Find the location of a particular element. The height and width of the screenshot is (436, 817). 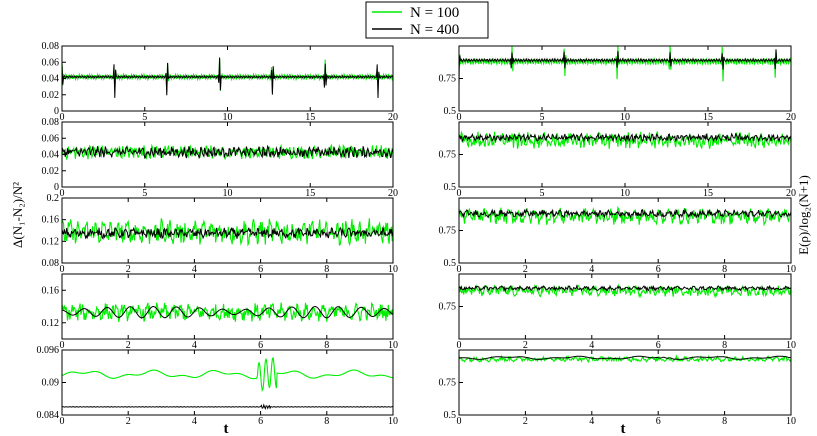

panel-right-1: 0 5 10 15 20 0.5 0.75 is located at coordinates (617, 160).